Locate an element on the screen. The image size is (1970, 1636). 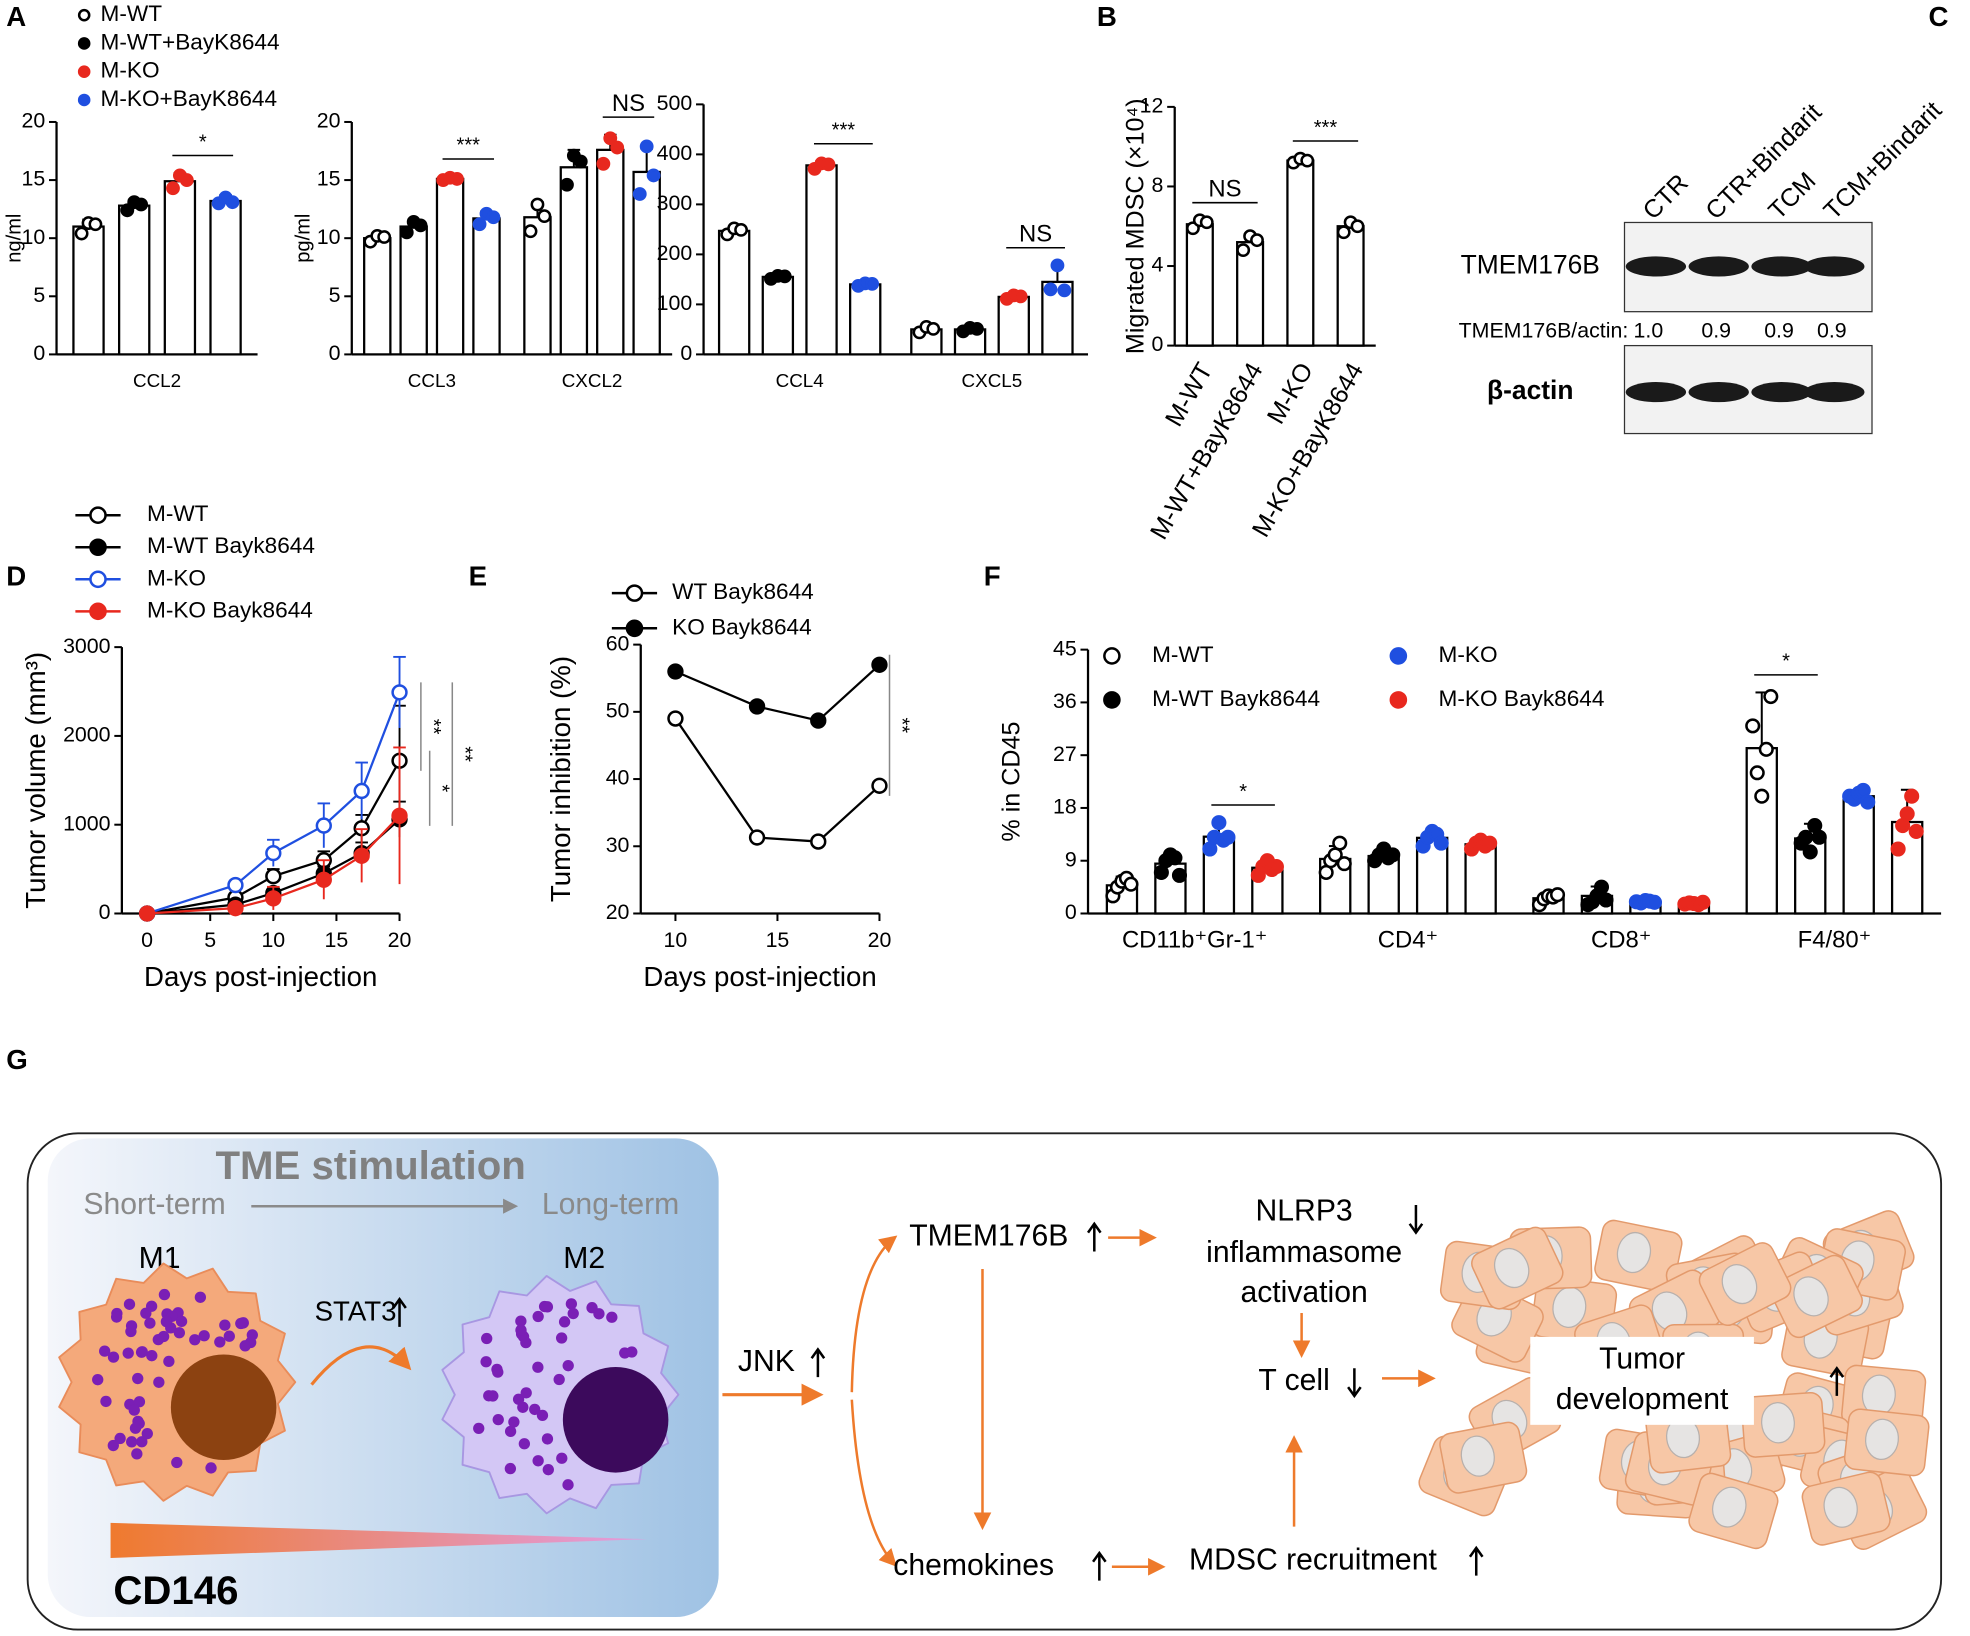
significance-label: *** is located at coordinates (469, 146).